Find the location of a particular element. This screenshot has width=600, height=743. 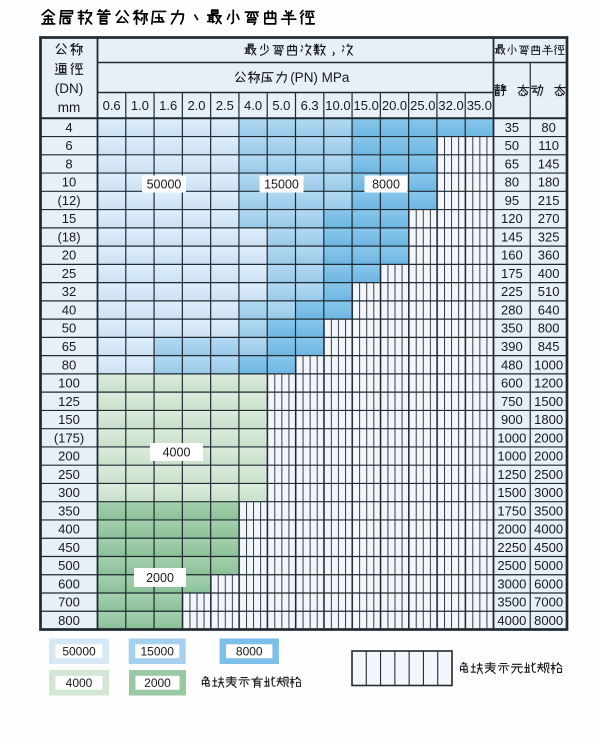

svg-text: 32 is located at coordinates (69, 291).